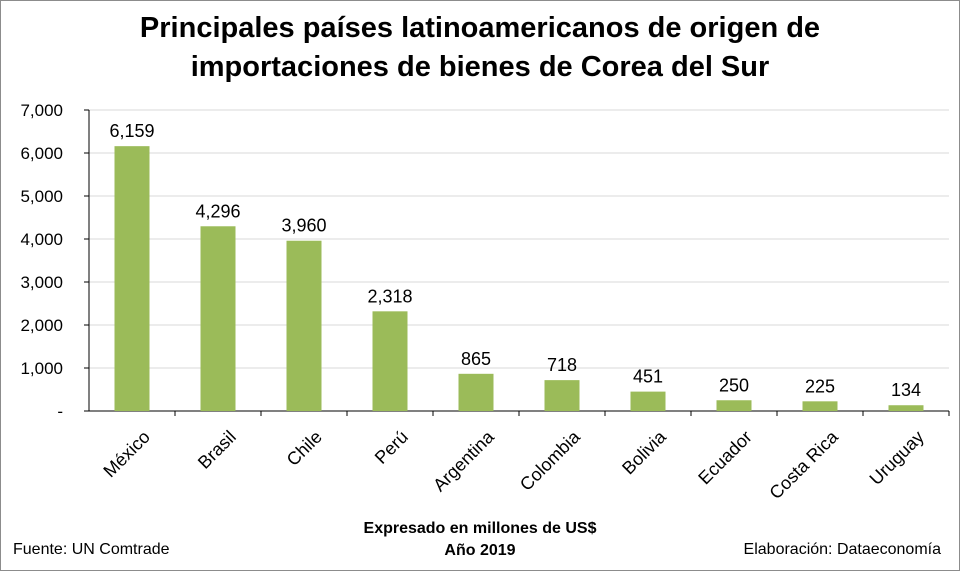 This screenshot has height=571, width=960. What do you see at coordinates (41, 325) in the screenshot?
I see `y-tick-label: 2,000` at bounding box center [41, 325].